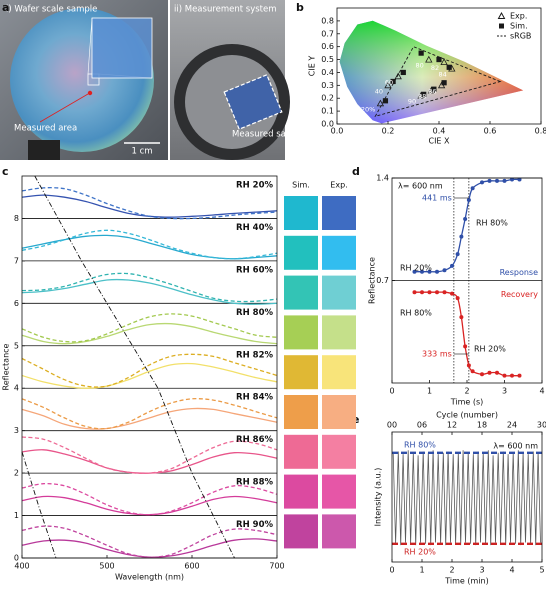  Describe the element at coordinates (512, 425) in the screenshot. I see `x-tick-label: 24` at that location.